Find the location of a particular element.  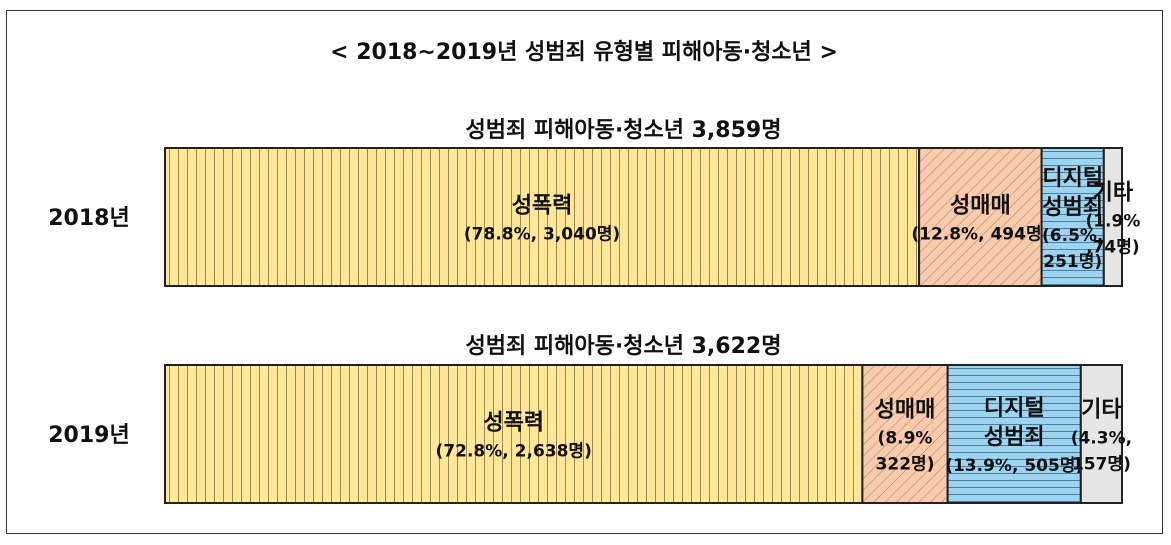

data-label-2018-prostitution: (12.8%, 494명) is located at coordinates (980, 235).